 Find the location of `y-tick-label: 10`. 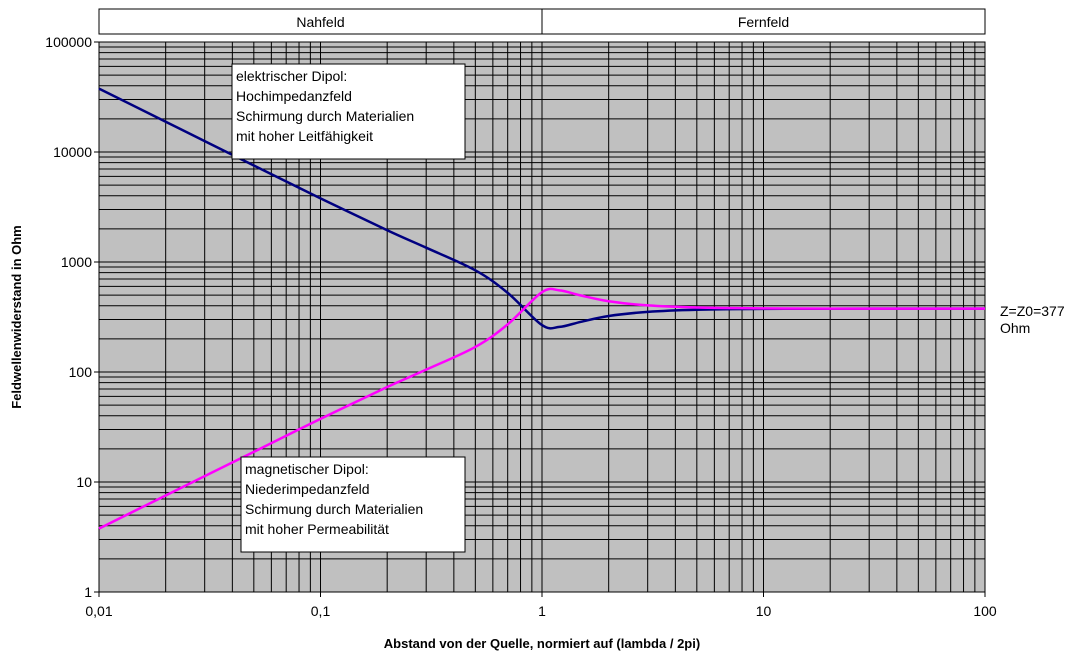

y-tick-label: 10 is located at coordinates (84, 482).